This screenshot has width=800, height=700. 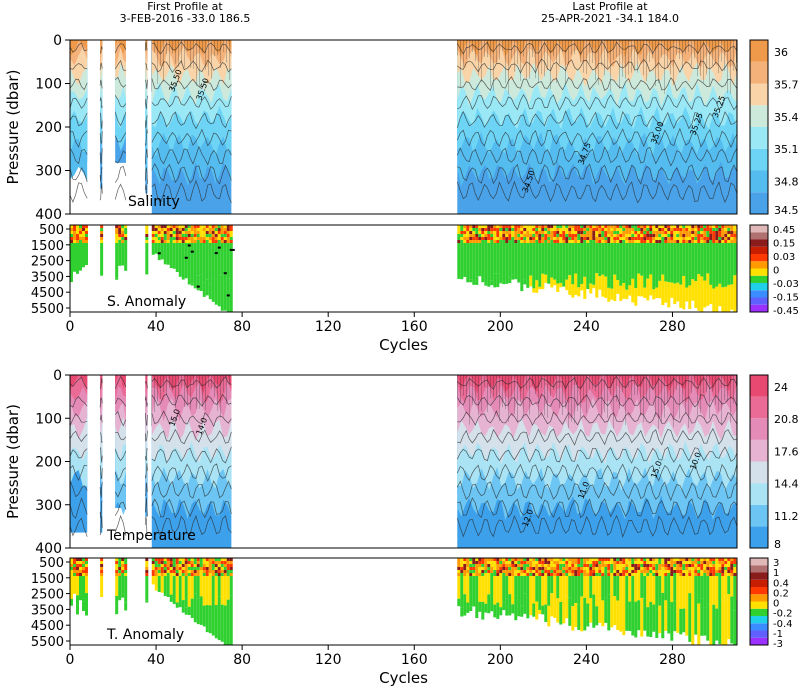 I want to click on colorbar-swatch, so click(x=759, y=308).